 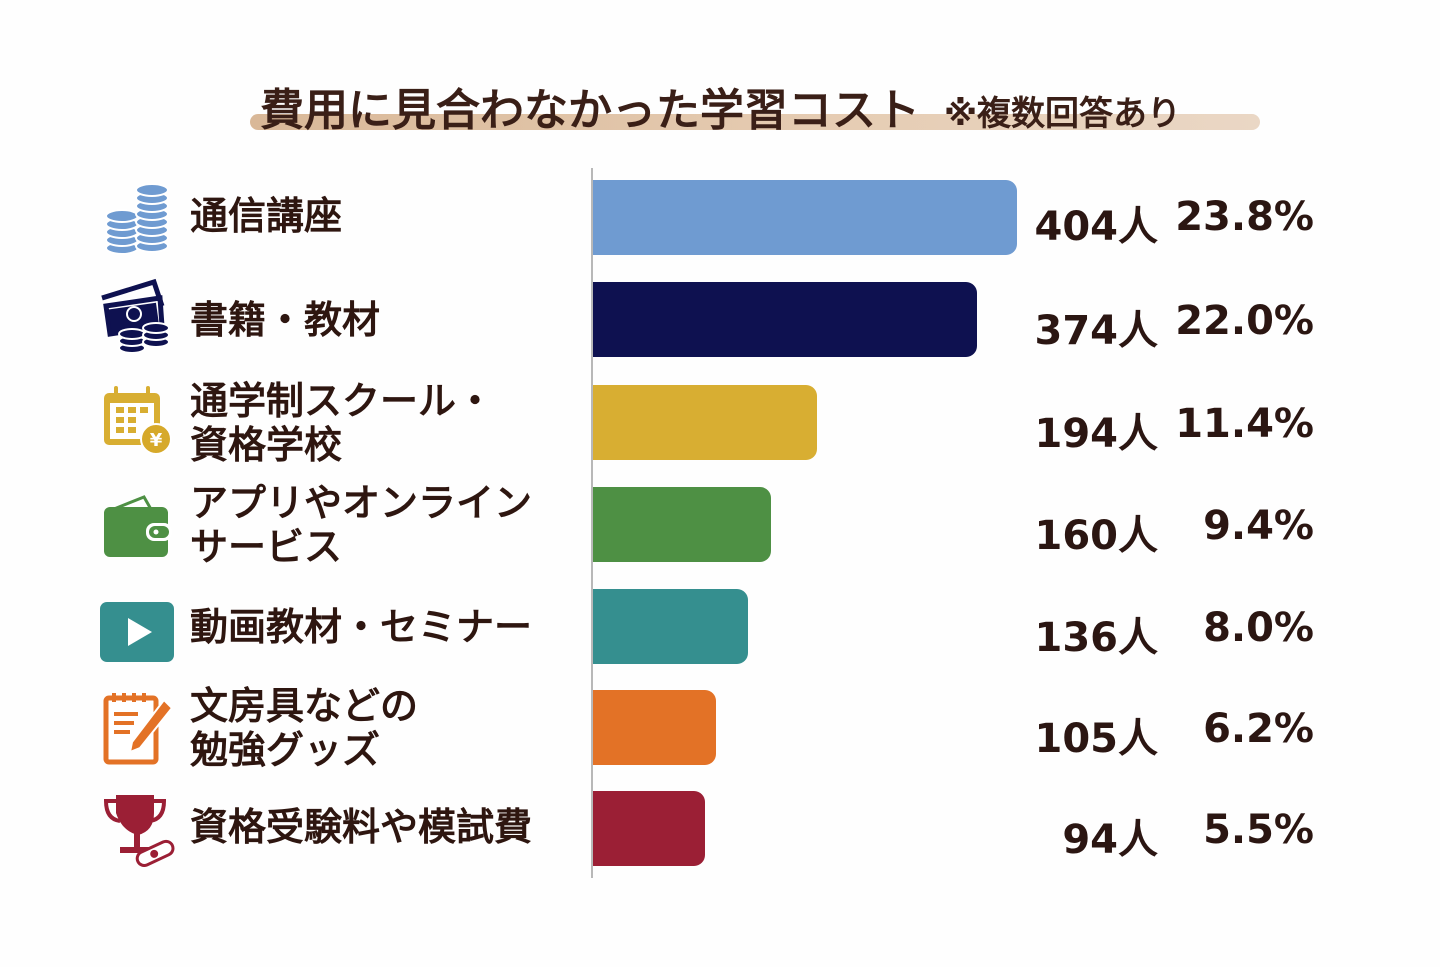 I want to click on notepad-pencil-icon, so click(x=138, y=729).